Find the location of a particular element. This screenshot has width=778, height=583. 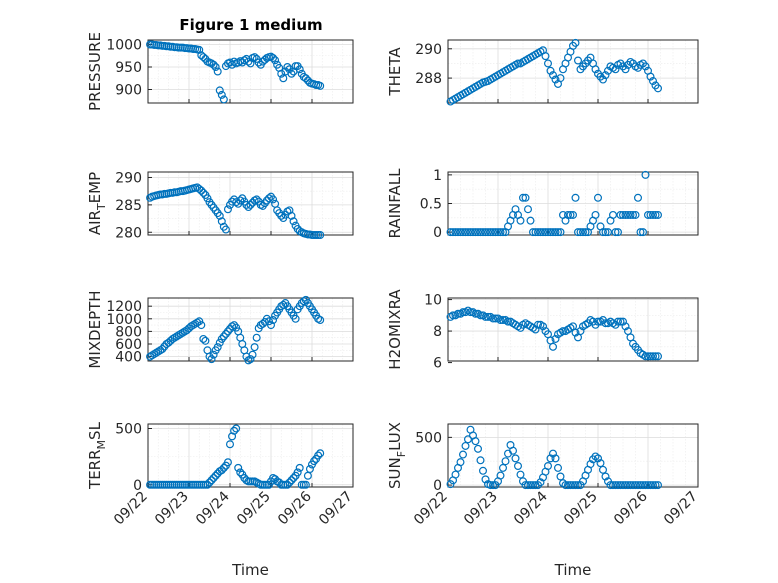

subplot-air_temp: 280 285 290 AIRTEMP is located at coordinates (220, 205).